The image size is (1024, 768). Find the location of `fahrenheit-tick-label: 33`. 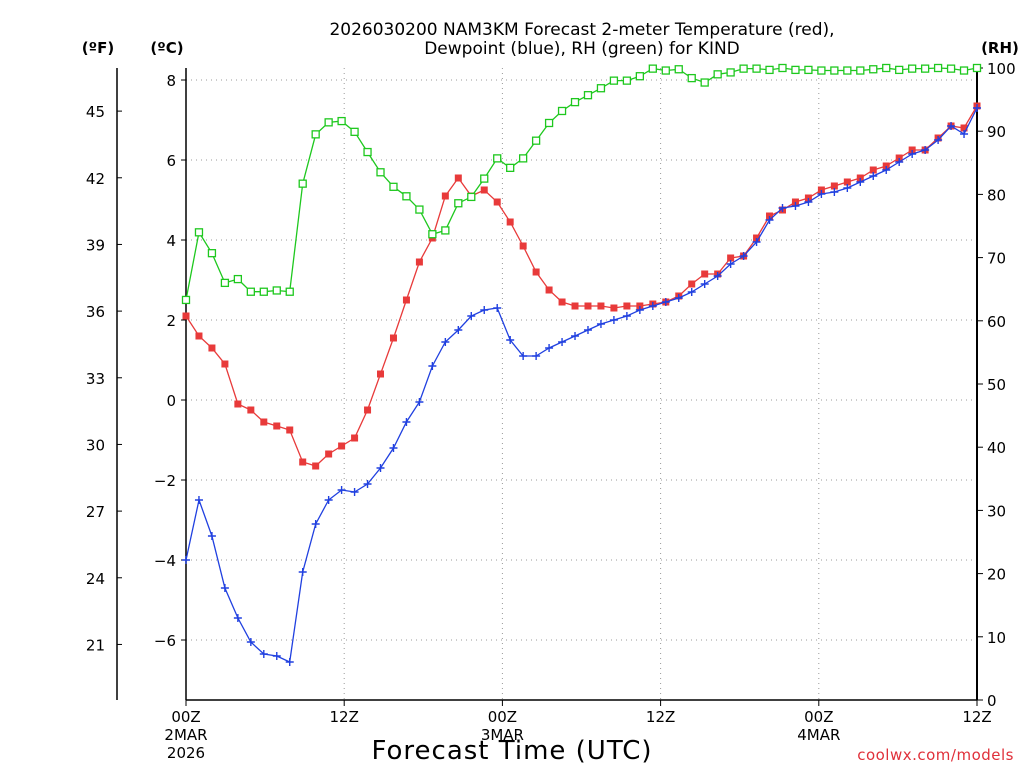

fahrenheit-tick-label: 33 is located at coordinates (95, 379).